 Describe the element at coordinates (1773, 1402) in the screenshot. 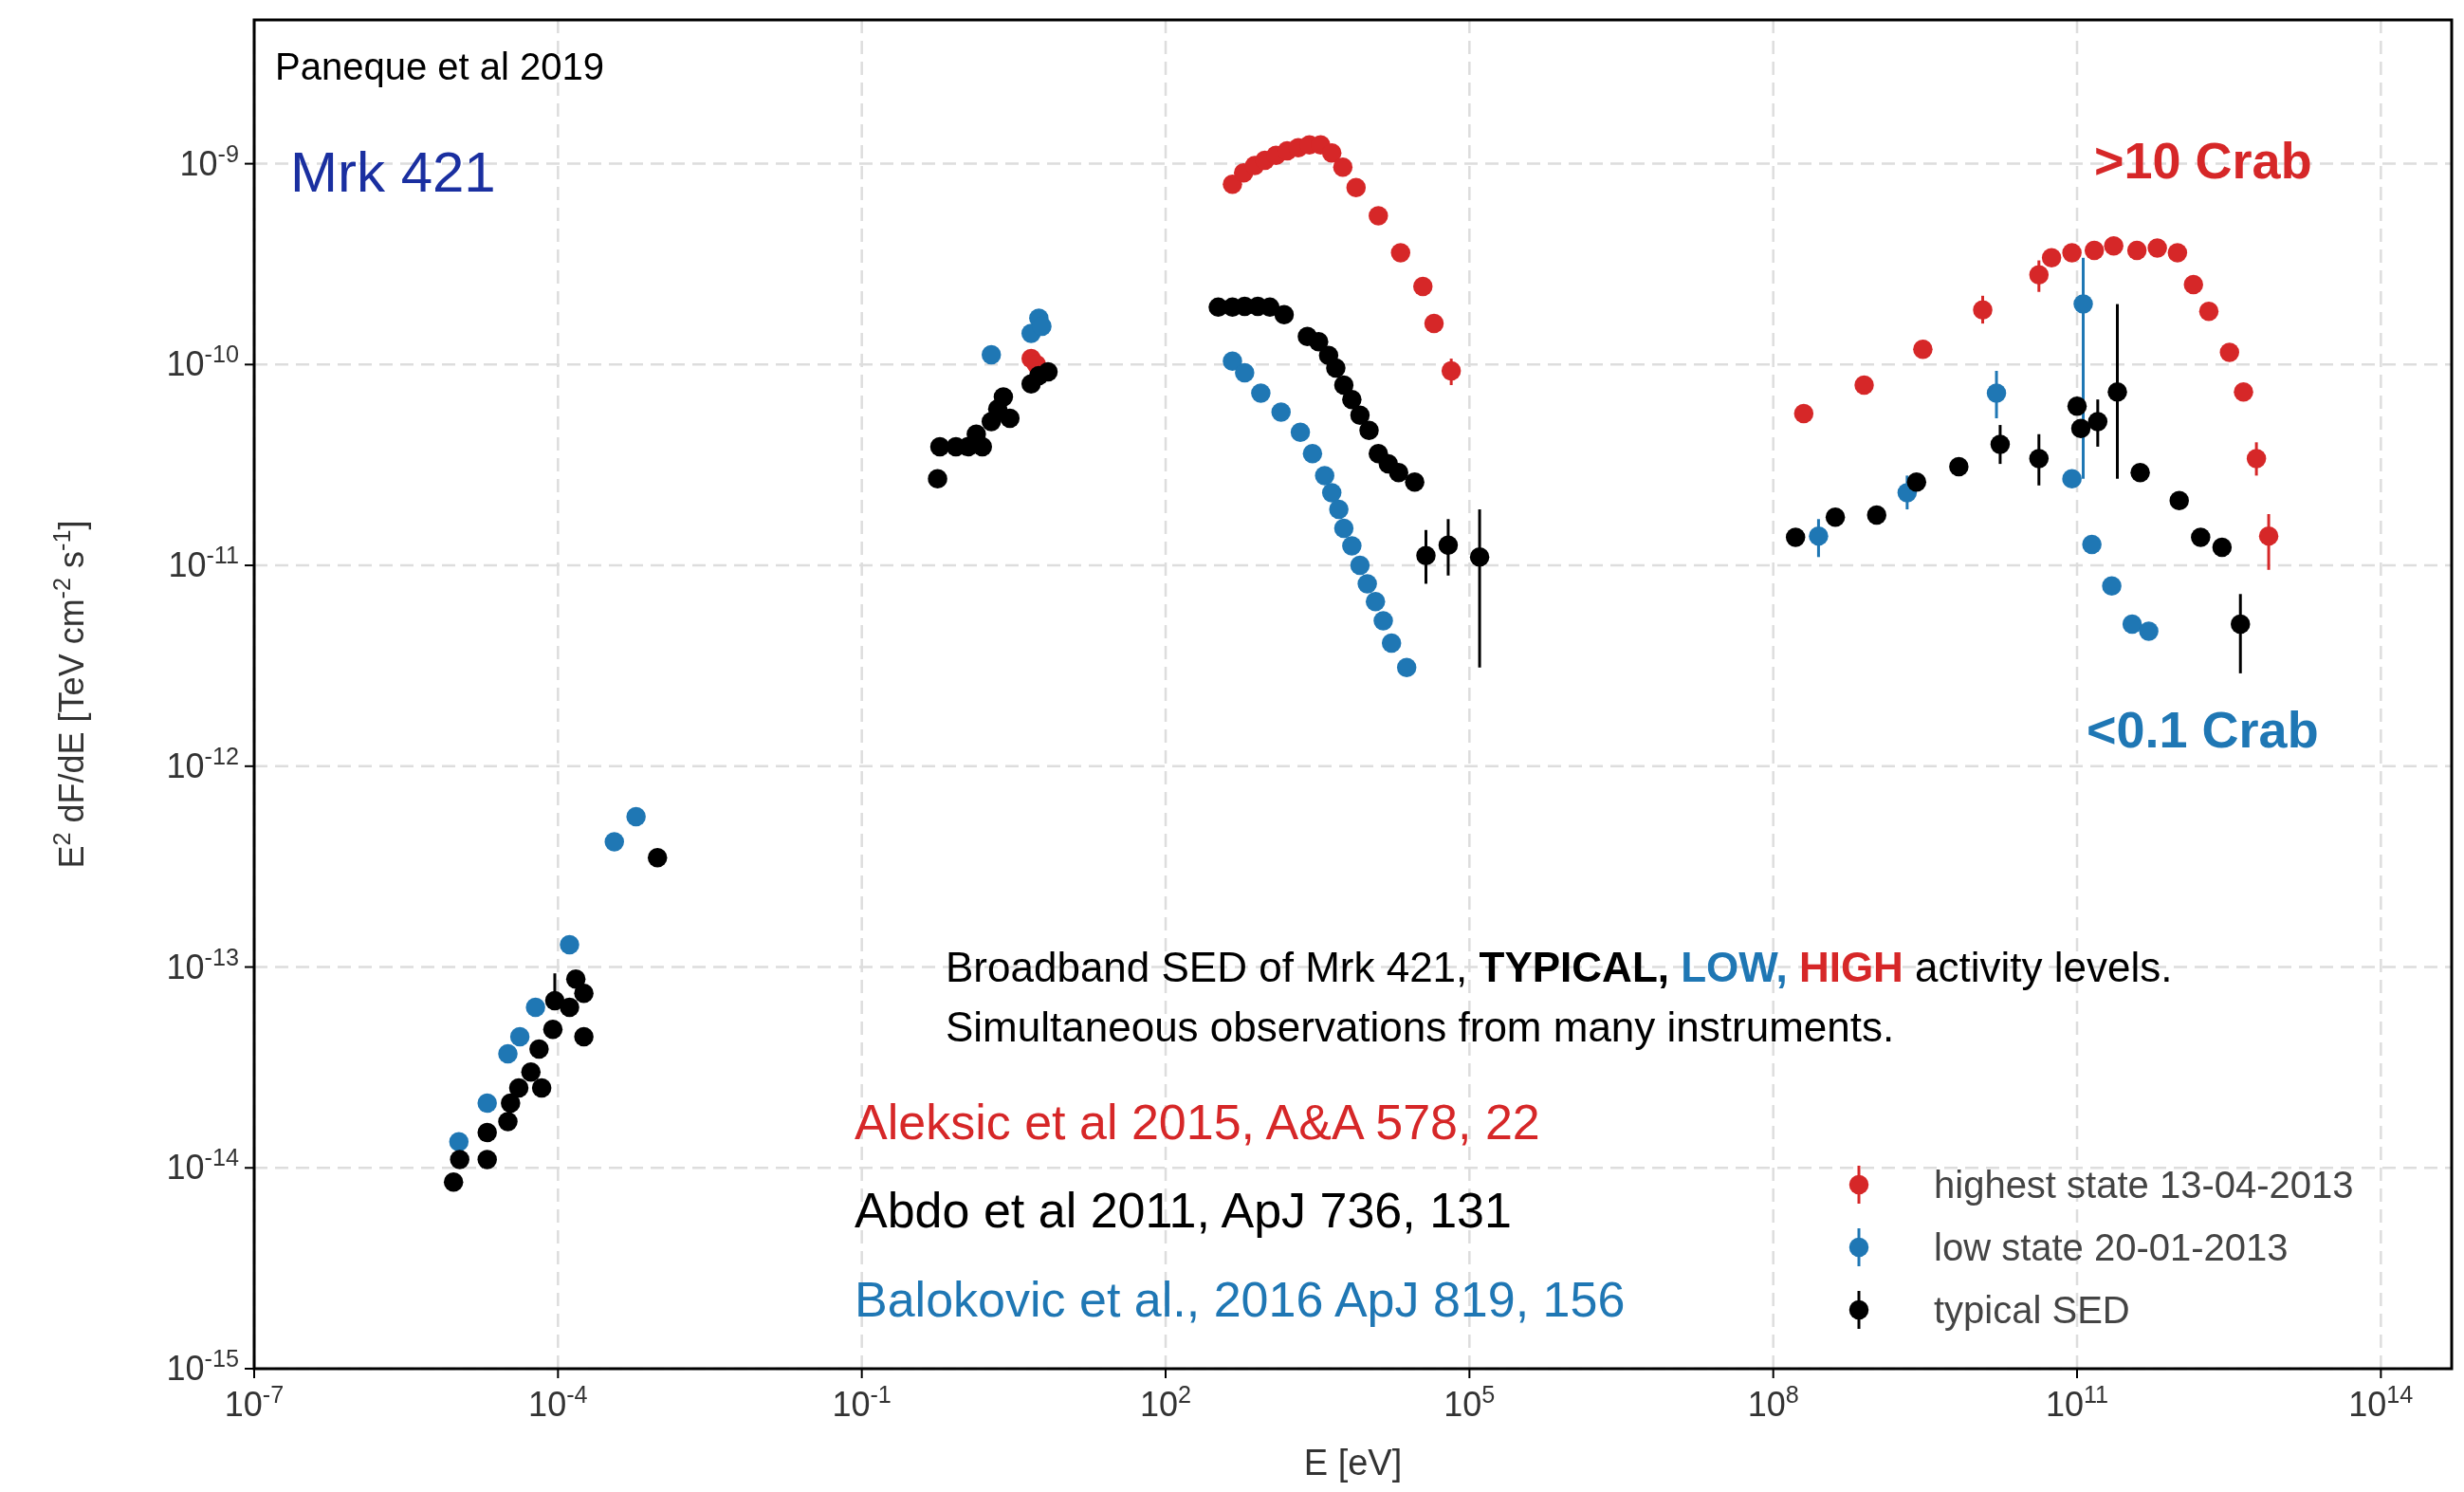

I see `x-tick-label: 10$^{8}$` at that location.